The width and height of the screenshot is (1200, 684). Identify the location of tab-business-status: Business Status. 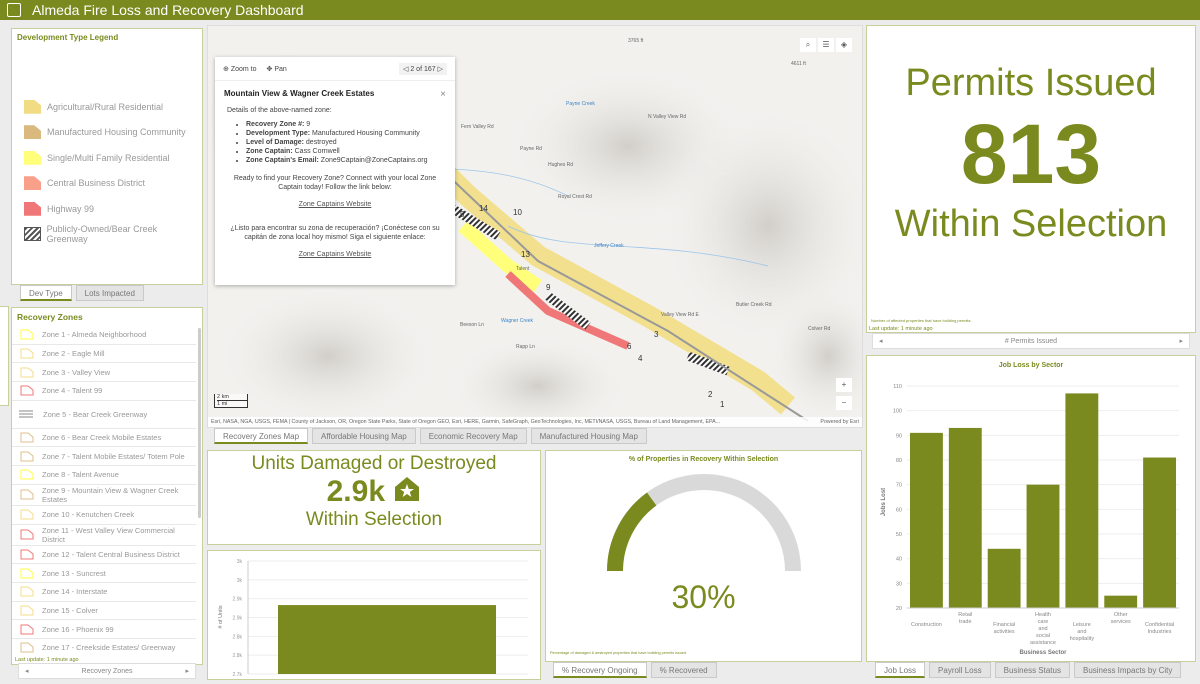
(1032, 670).